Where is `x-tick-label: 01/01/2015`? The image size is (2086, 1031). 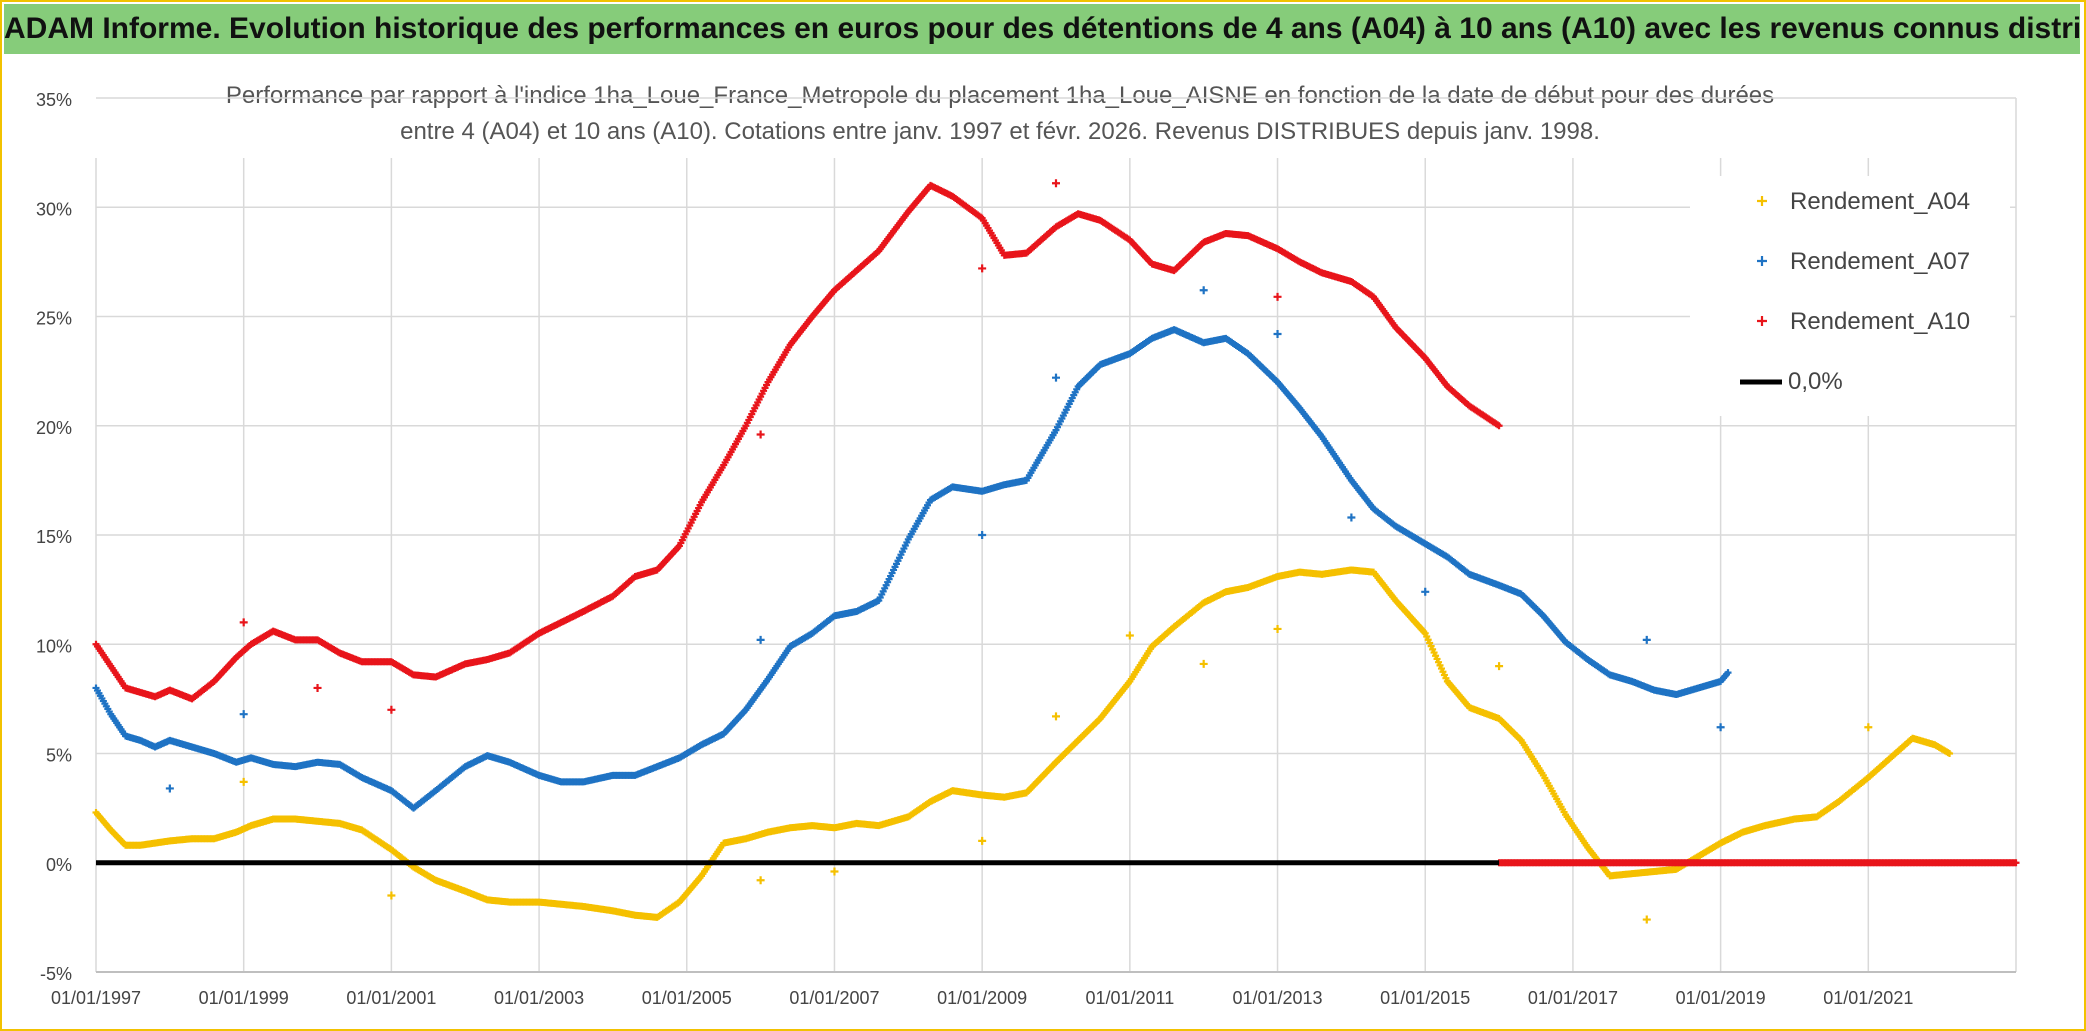 x-tick-label: 01/01/2015 is located at coordinates (1425, 998).